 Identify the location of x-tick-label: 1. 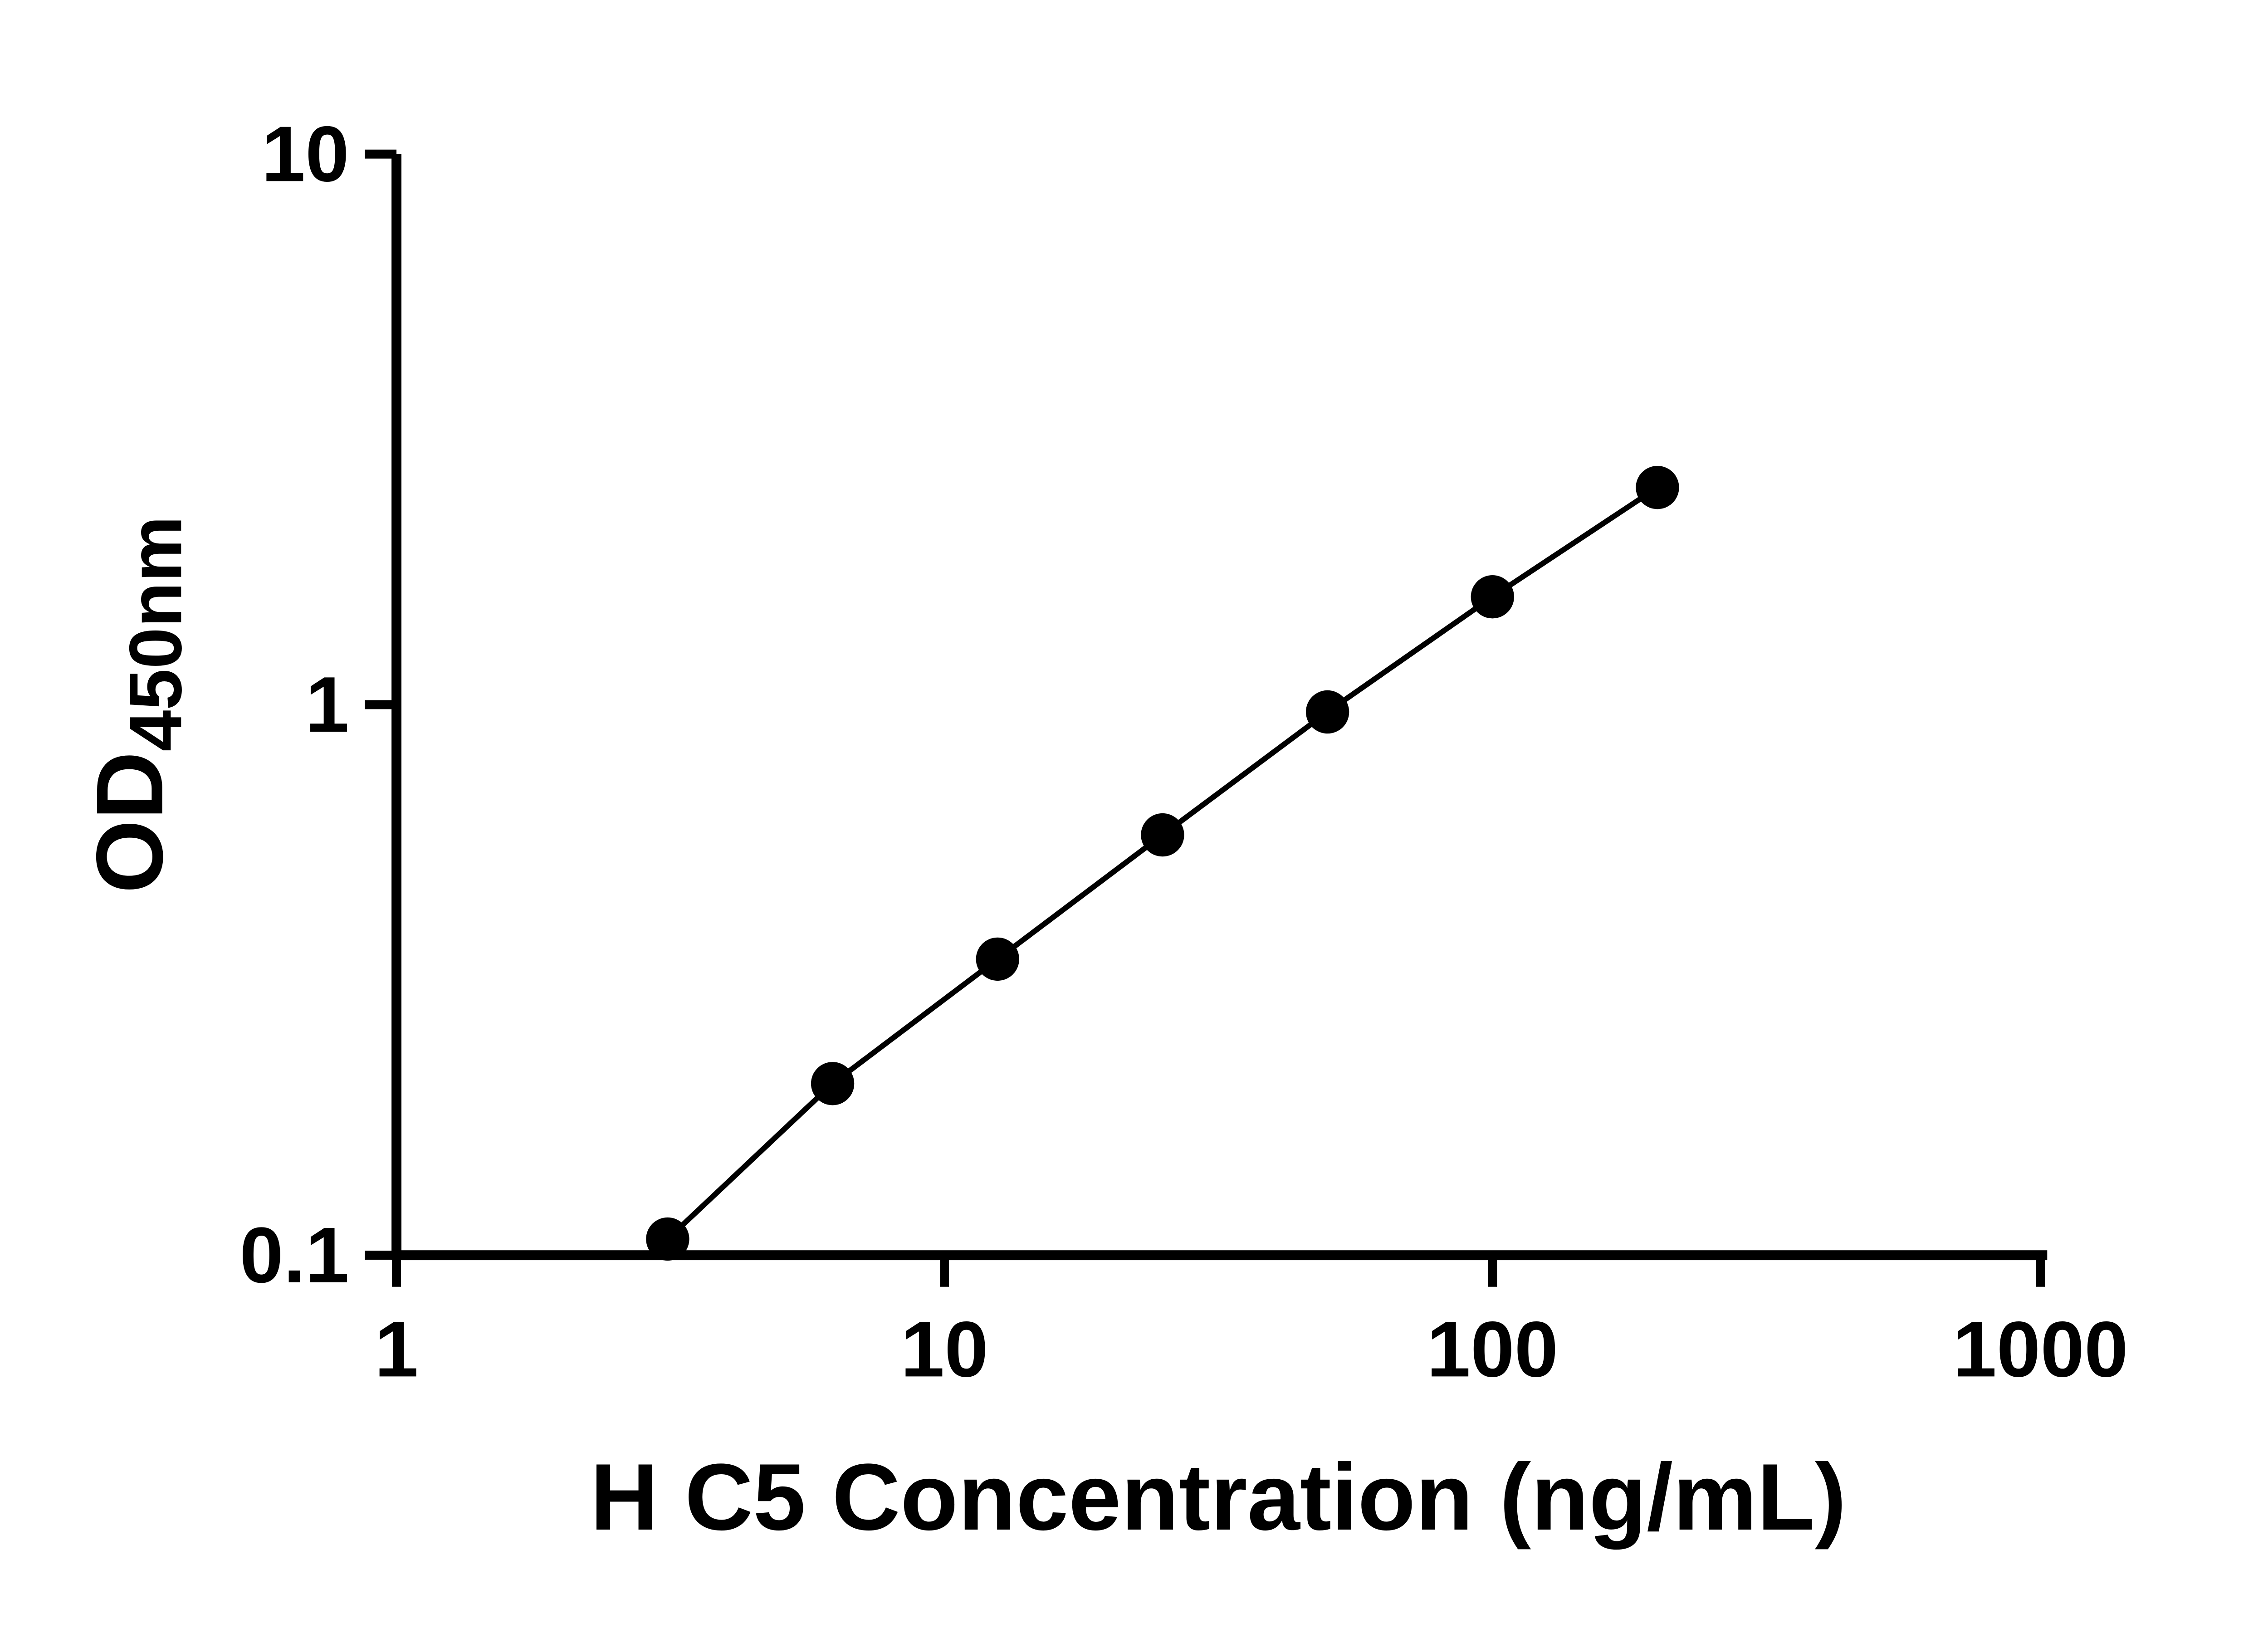
(397, 1349).